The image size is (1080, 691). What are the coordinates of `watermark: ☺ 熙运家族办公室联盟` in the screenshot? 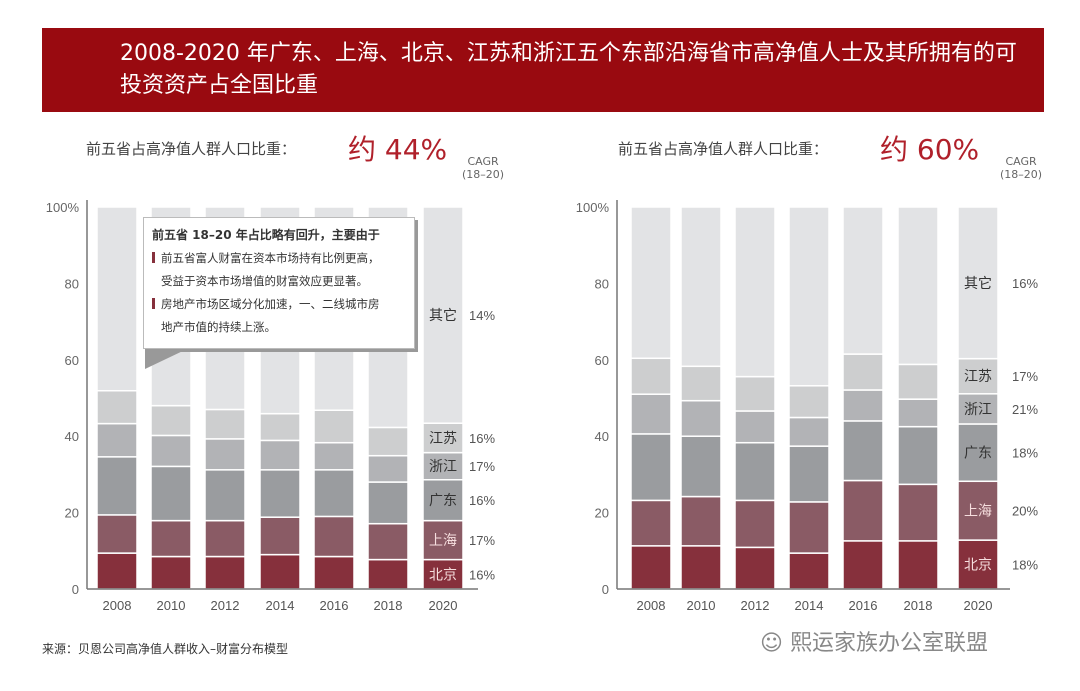 It's located at (874, 641).